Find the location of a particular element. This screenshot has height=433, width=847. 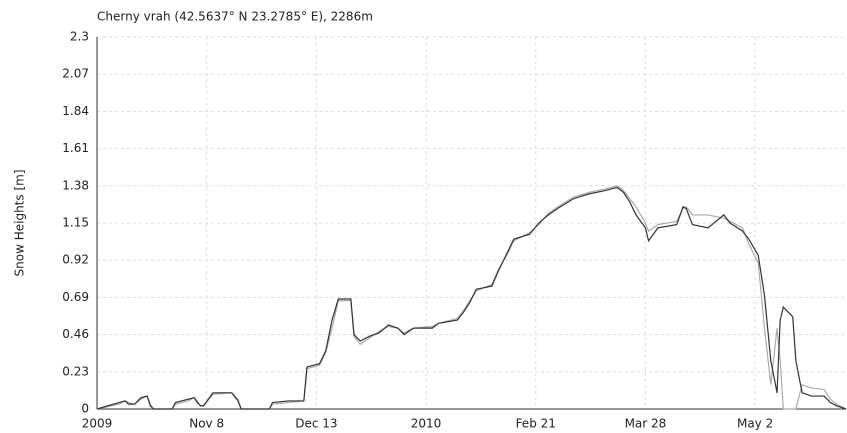

y-tick-label: 0.23 is located at coordinates (75, 371).